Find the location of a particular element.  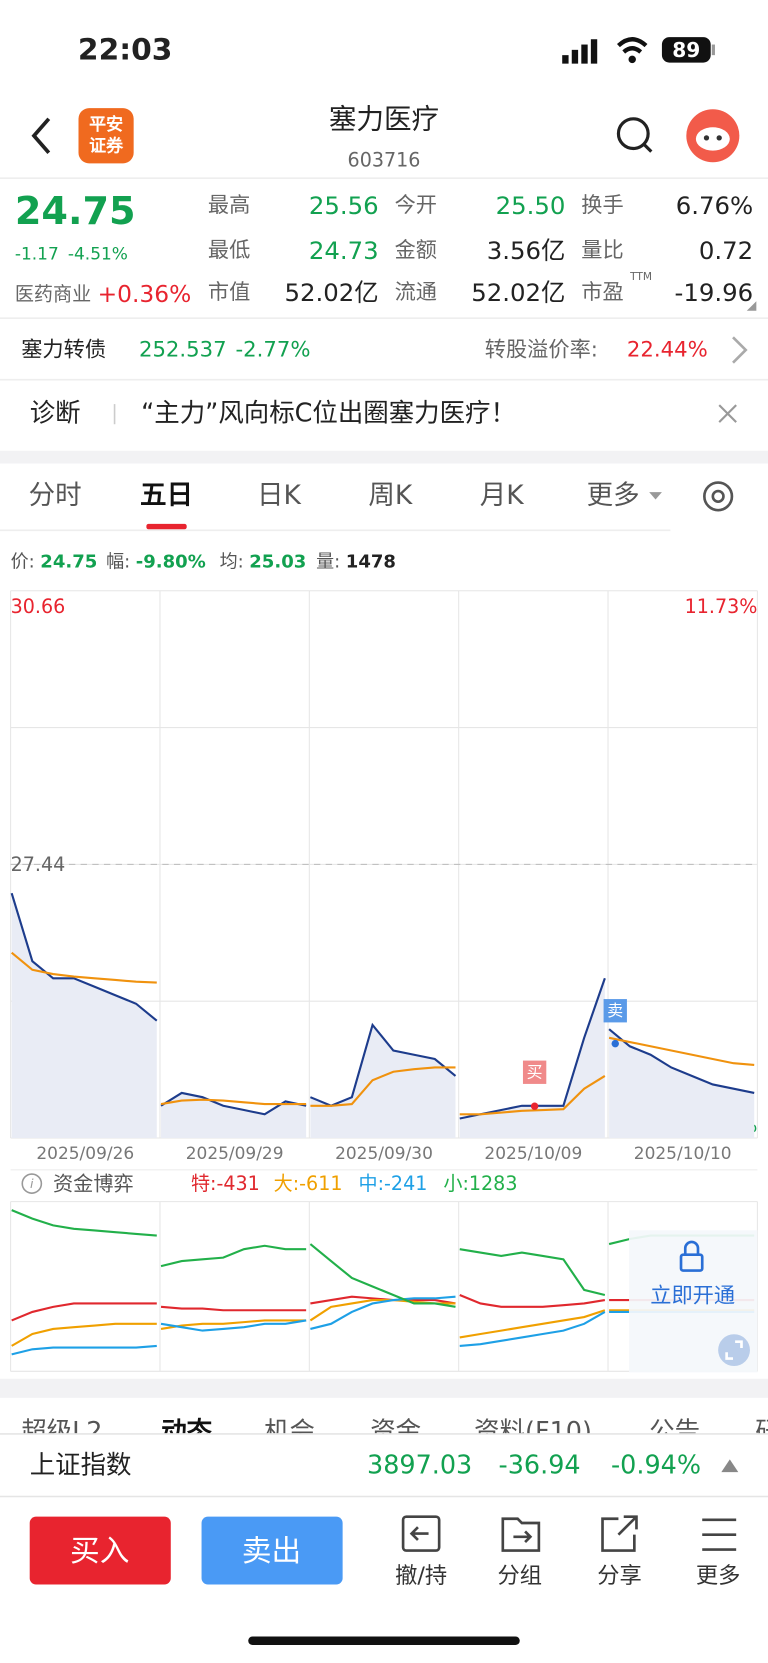

stat-value: 24.73 is located at coordinates (344, 250).